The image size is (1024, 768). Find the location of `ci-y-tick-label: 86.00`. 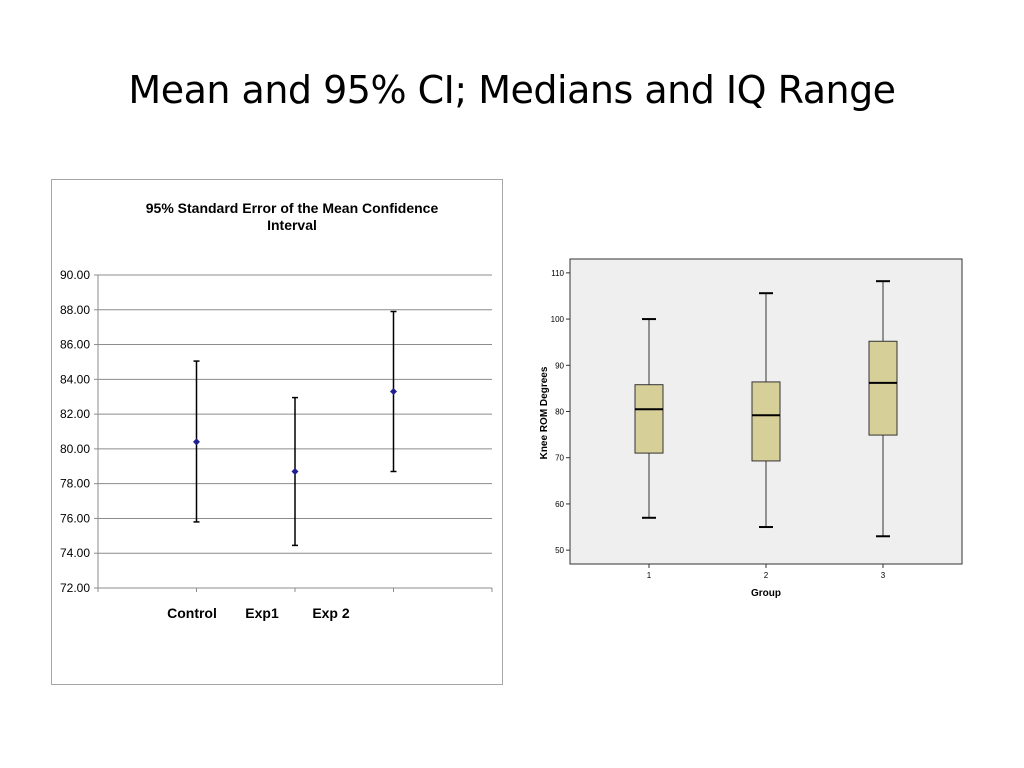

ci-y-tick-label: 86.00 is located at coordinates (75, 345).